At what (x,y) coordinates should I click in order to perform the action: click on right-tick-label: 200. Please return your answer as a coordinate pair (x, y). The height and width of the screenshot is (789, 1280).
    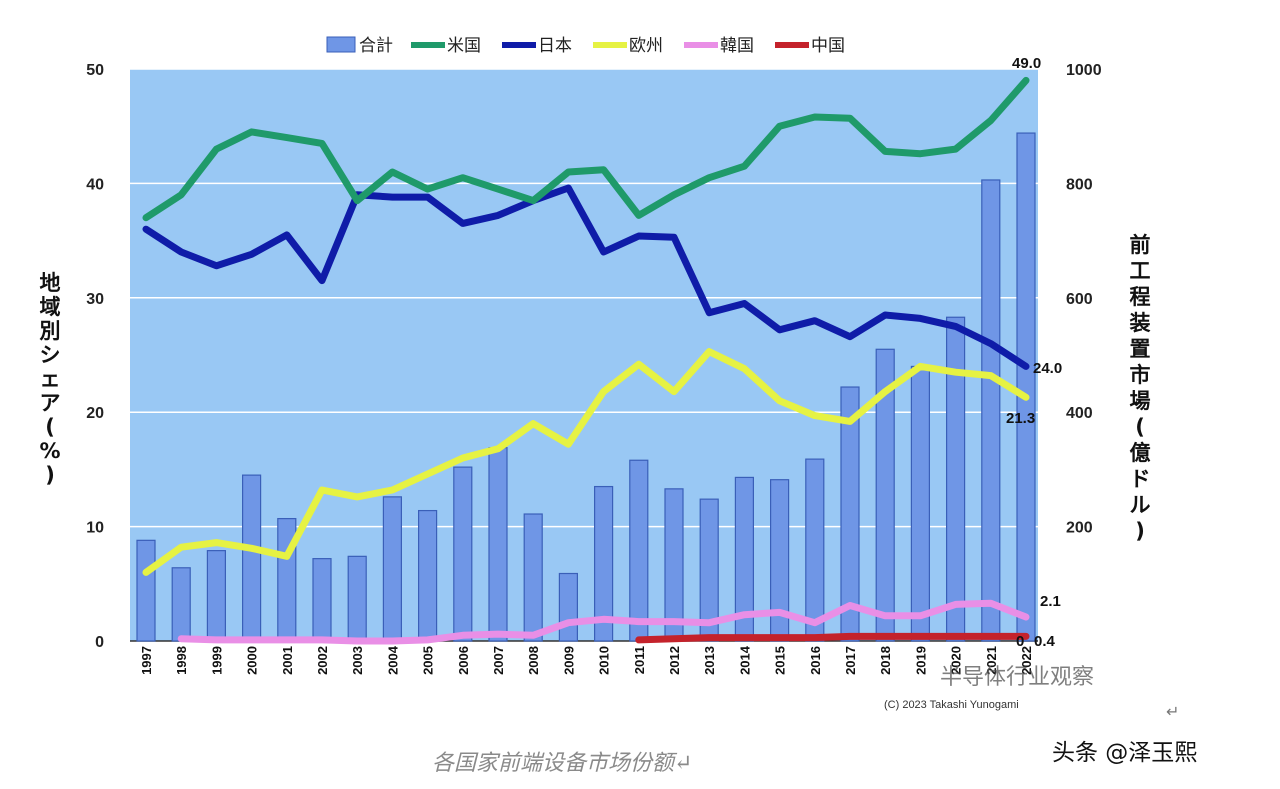
    Looking at the image, I should click on (1079, 528).